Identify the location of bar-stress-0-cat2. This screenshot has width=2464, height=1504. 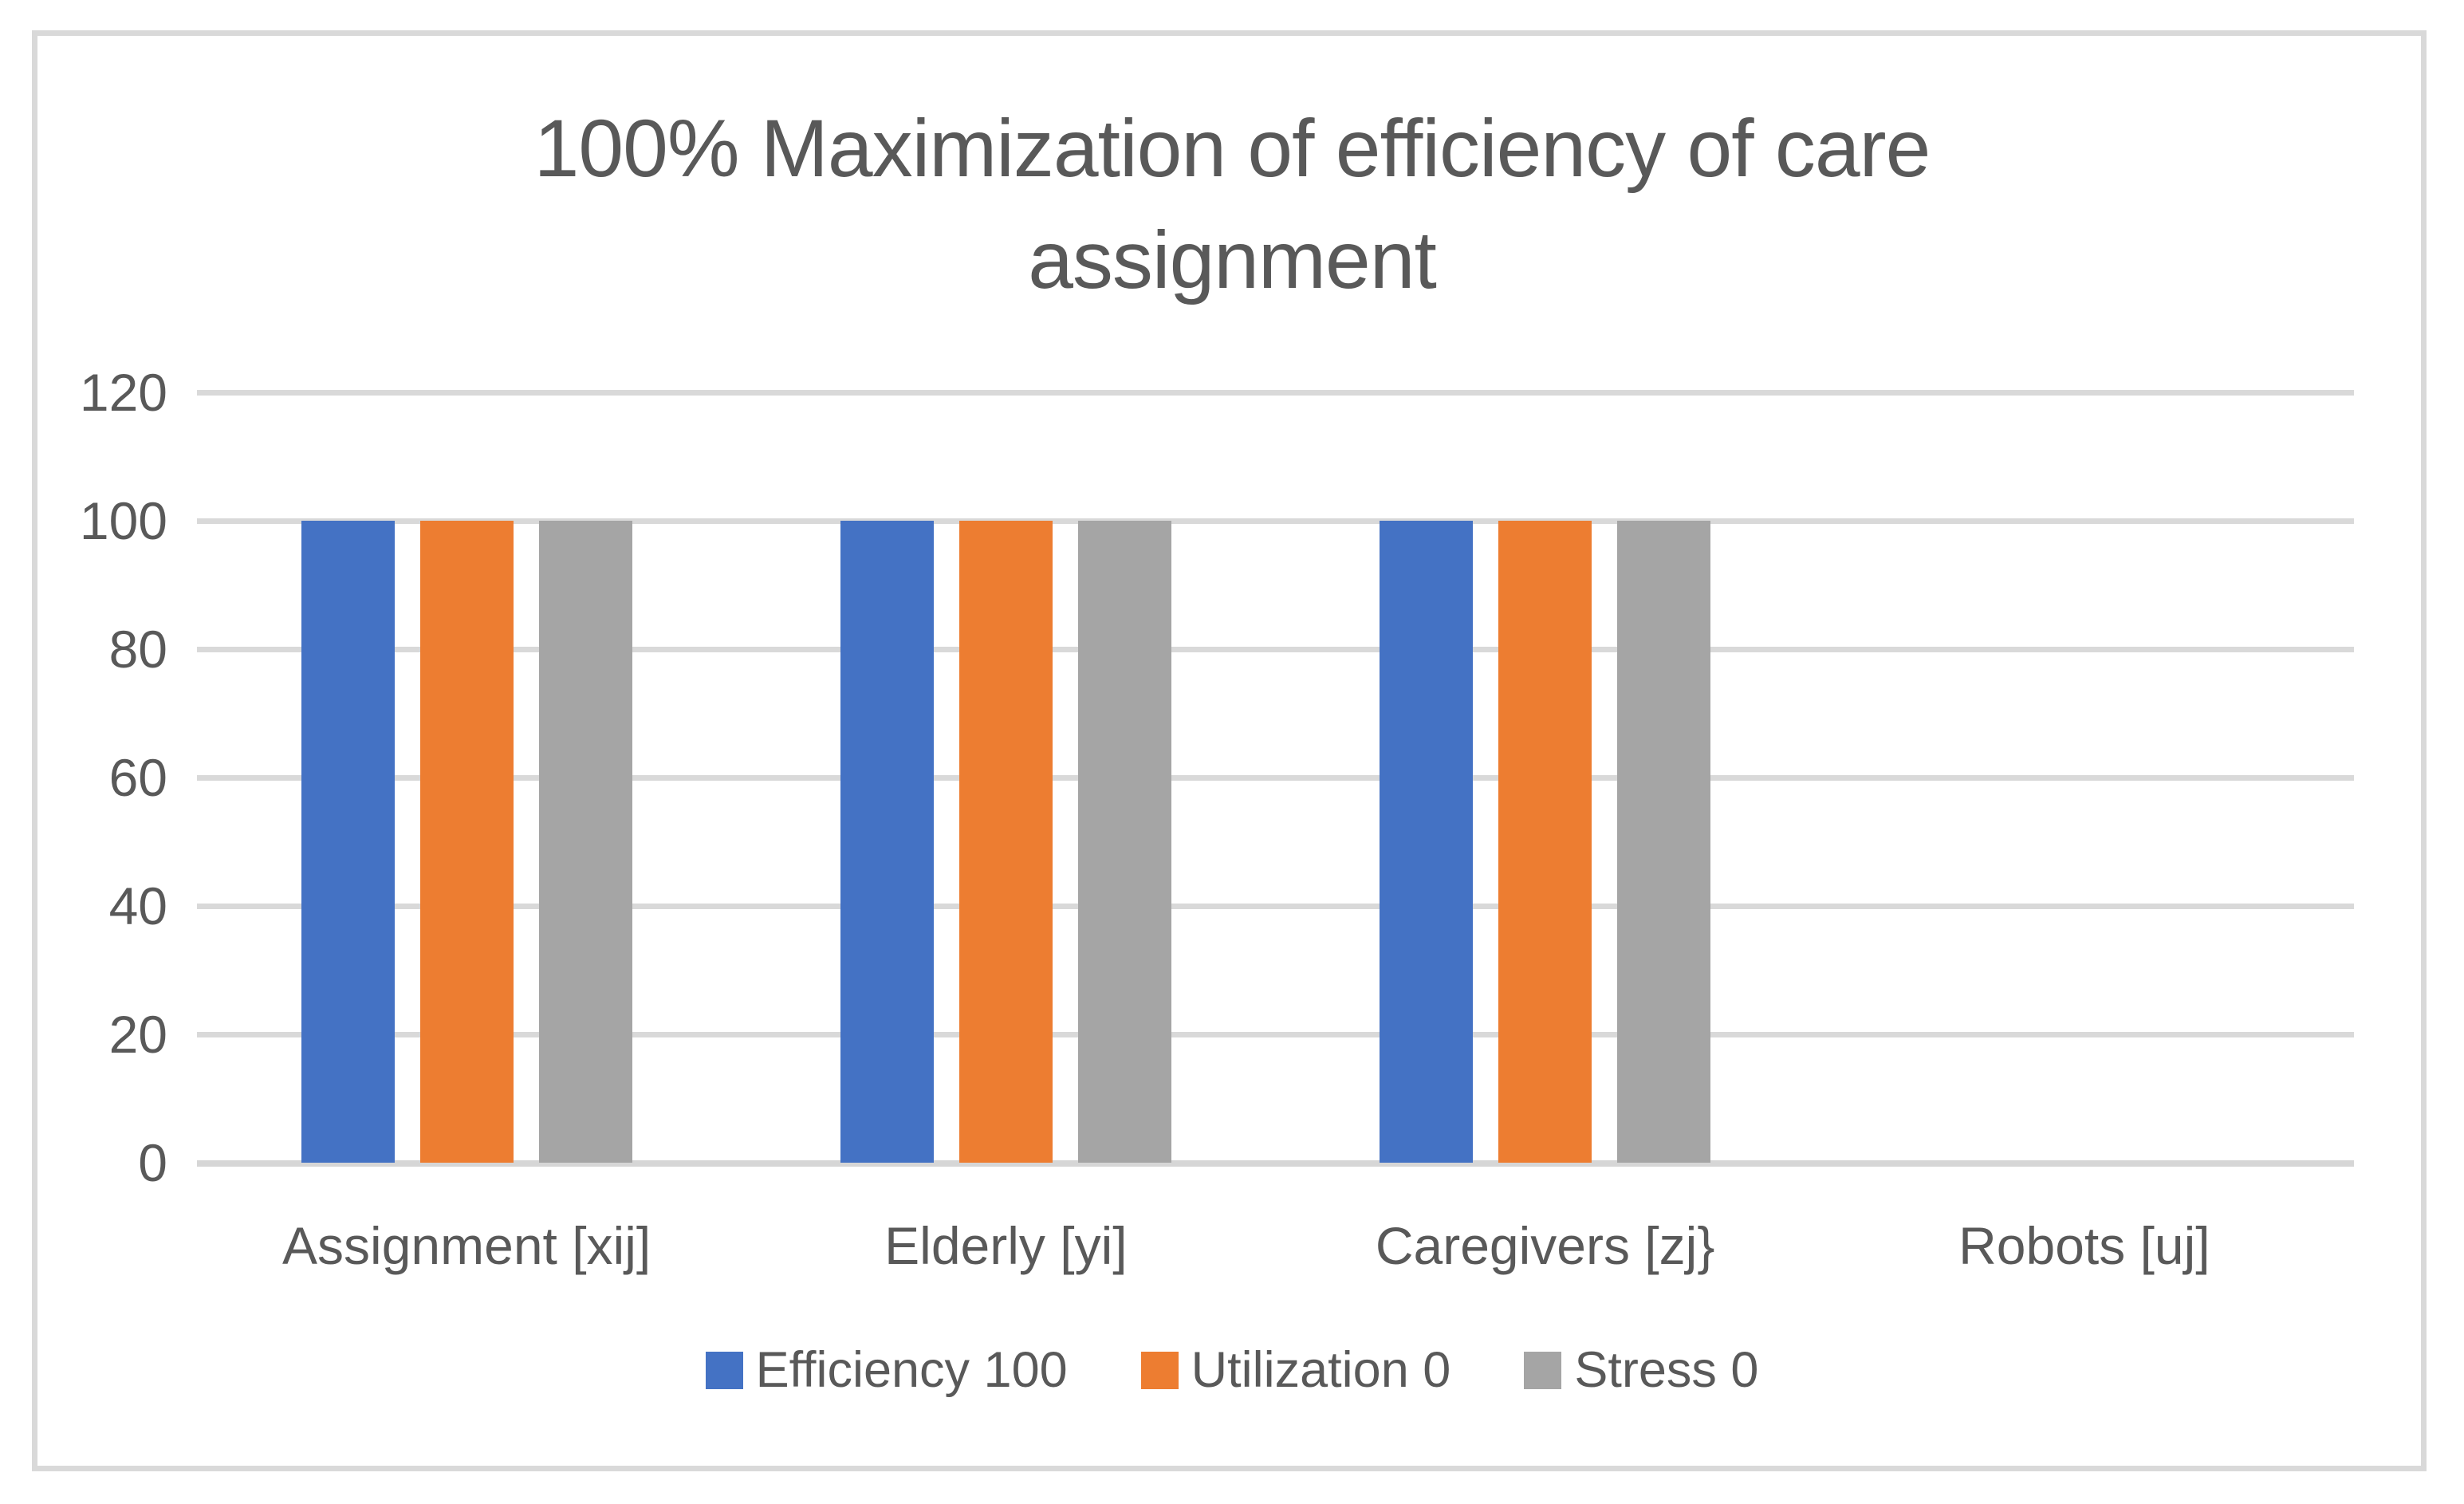
(1664, 842).